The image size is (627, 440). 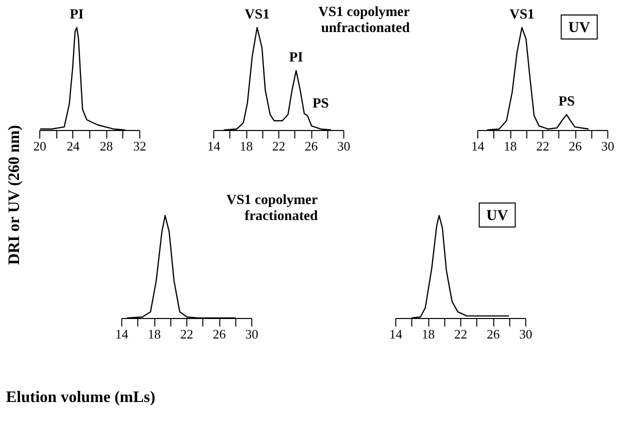 What do you see at coordinates (39, 146) in the screenshot?
I see `x-tick-label: 20` at bounding box center [39, 146].